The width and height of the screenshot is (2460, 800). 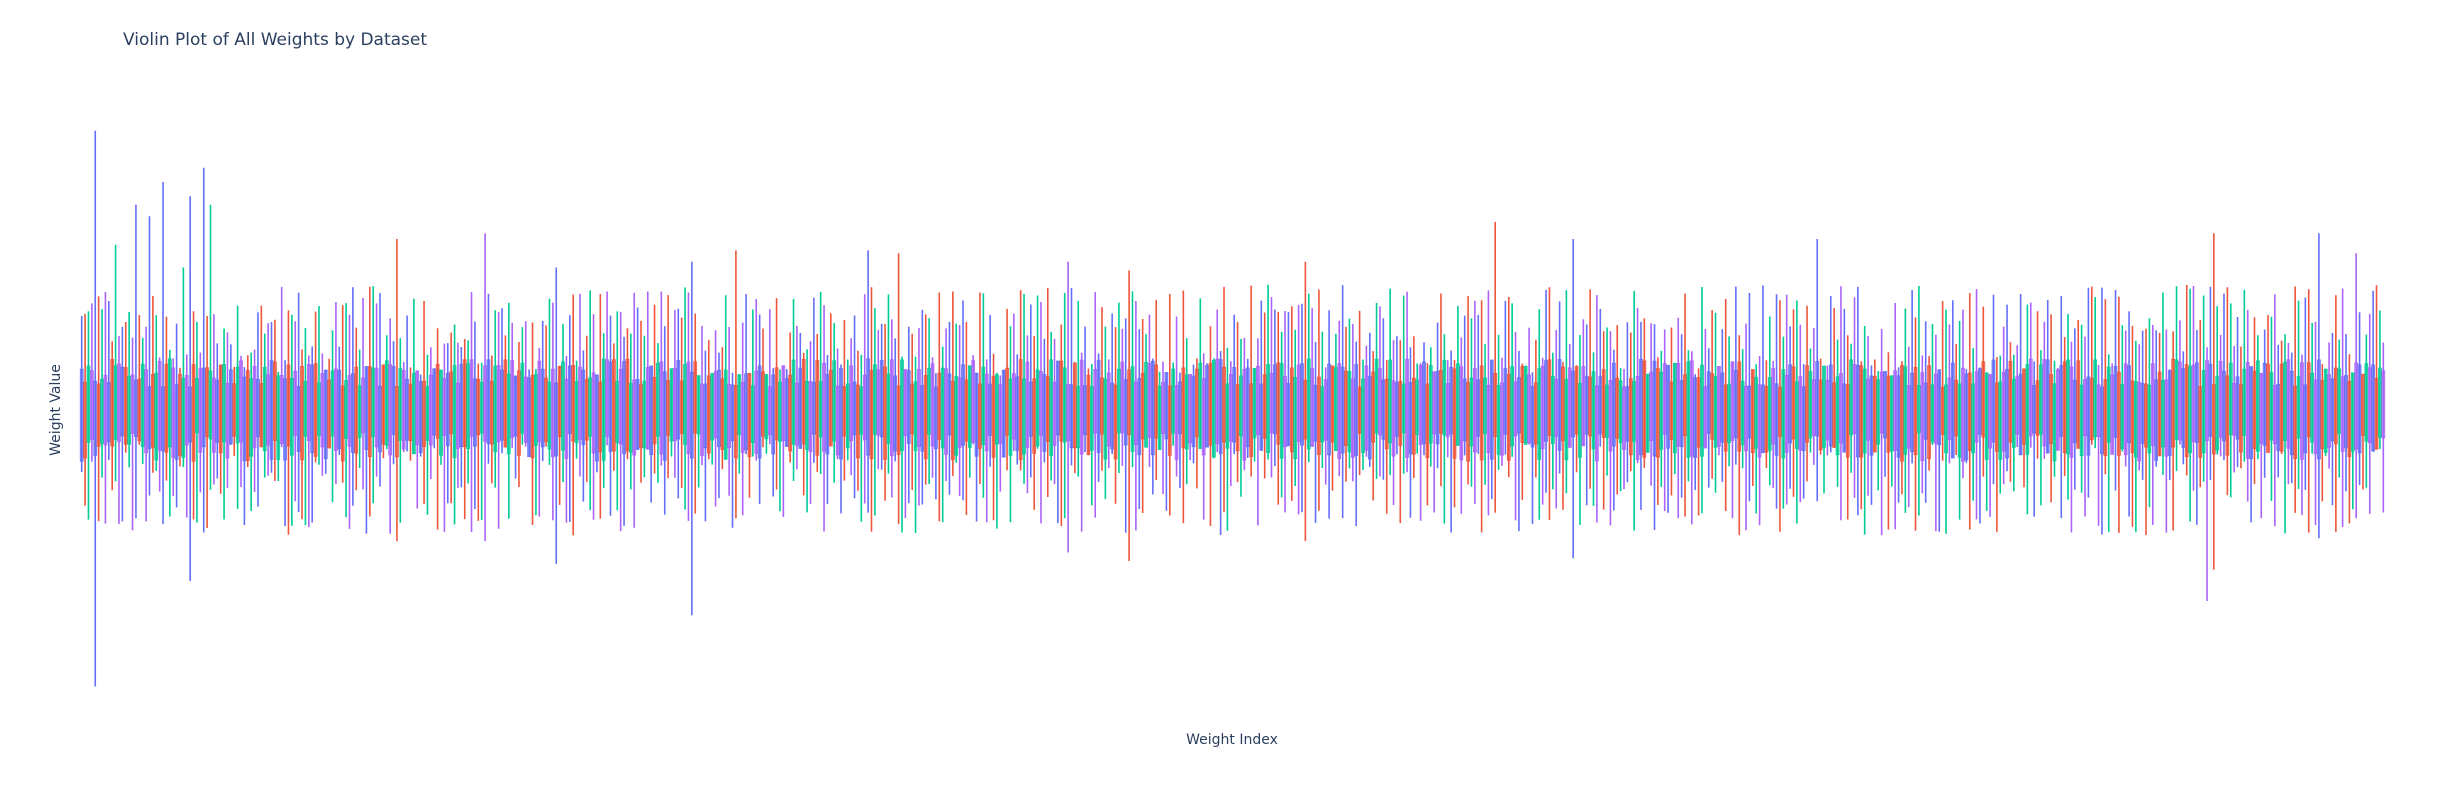 What do you see at coordinates (593, 413) in the screenshot?
I see `violin-body-g37-s3` at bounding box center [593, 413].